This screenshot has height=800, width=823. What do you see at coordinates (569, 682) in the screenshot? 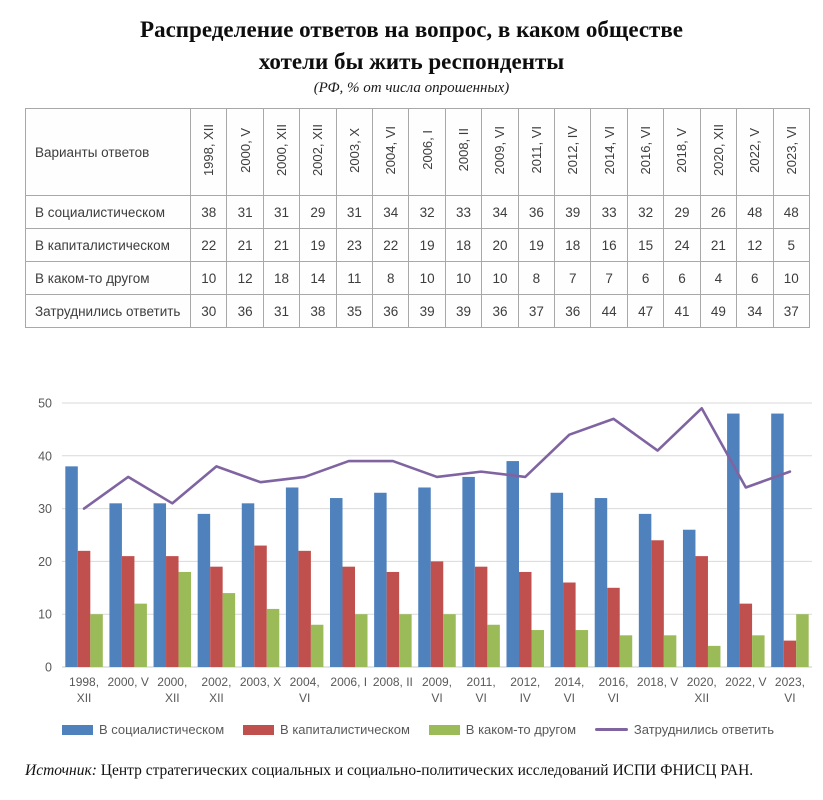
I see `x-axis-tick-label: 2014,` at bounding box center [569, 682].